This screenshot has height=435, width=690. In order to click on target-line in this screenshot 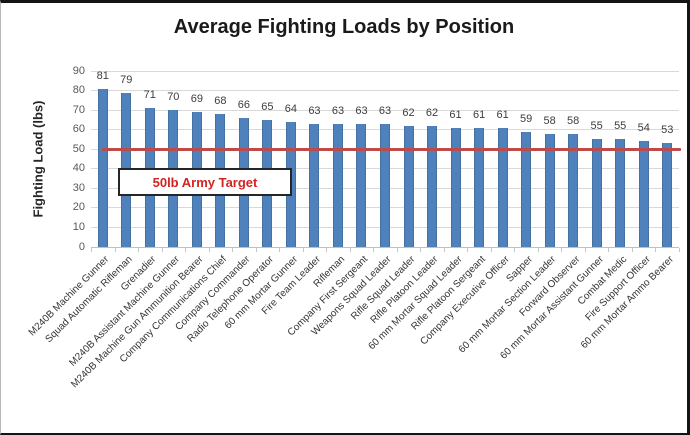, I will do `click(391, 149)`.